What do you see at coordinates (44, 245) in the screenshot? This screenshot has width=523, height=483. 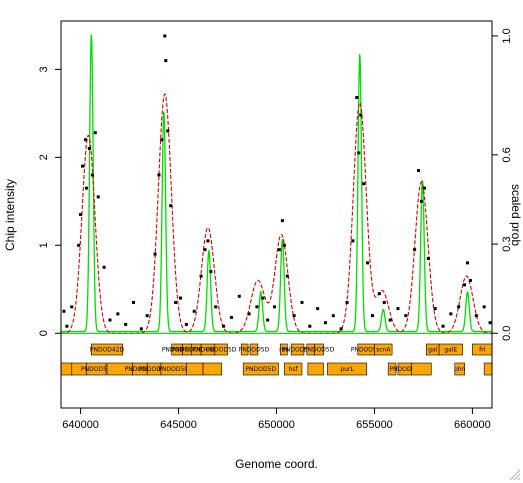 I see `y-tick-label: 1` at bounding box center [44, 245].